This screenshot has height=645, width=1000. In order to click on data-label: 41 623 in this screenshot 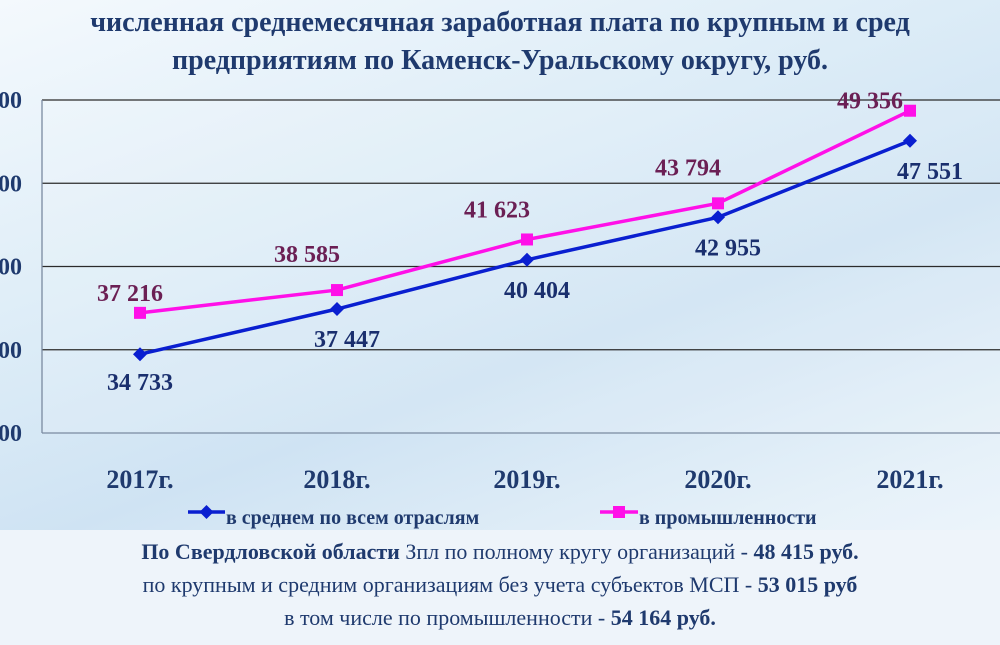, I will do `click(497, 210)`.